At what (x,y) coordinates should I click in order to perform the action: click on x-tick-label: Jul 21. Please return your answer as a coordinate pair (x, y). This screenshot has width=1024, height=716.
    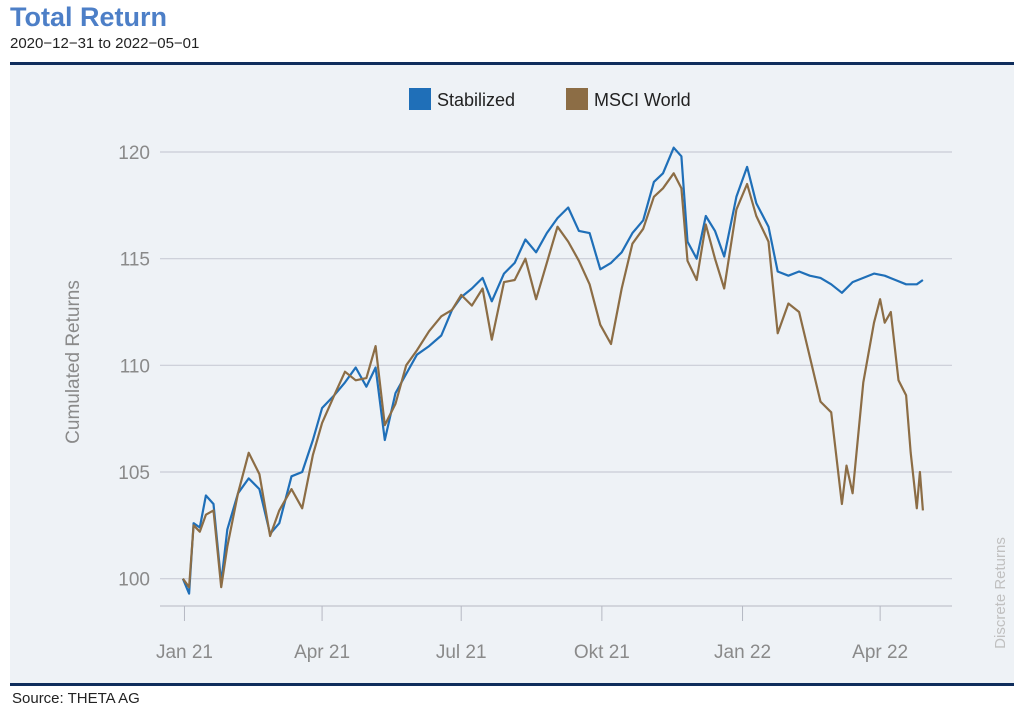
    Looking at the image, I should click on (461, 652).